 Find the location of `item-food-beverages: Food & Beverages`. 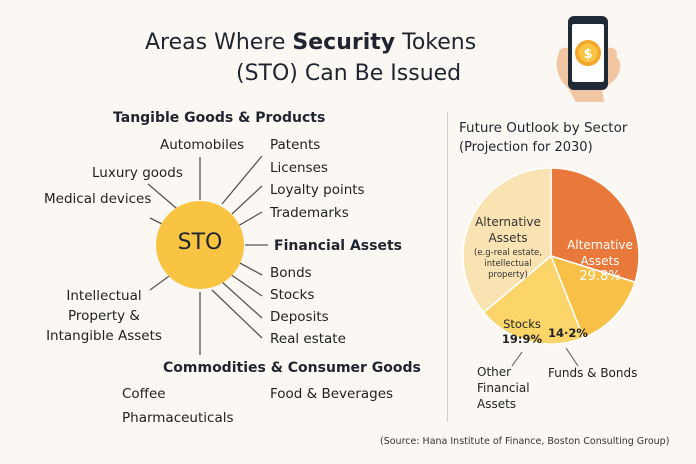

item-food-beverages: Food & Beverages is located at coordinates (332, 394).